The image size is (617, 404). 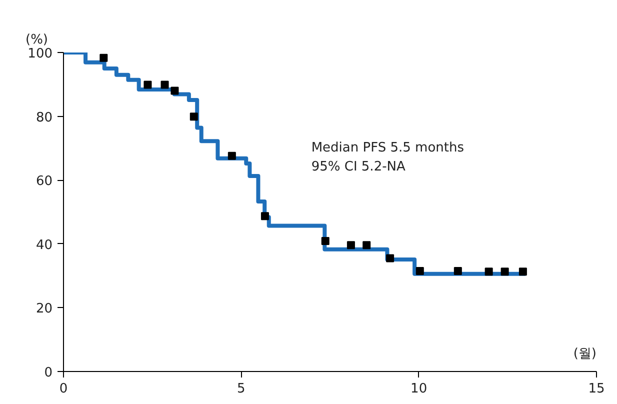 What do you see at coordinates (44, 118) in the screenshot?
I see `y-tick-label: 80` at bounding box center [44, 118].